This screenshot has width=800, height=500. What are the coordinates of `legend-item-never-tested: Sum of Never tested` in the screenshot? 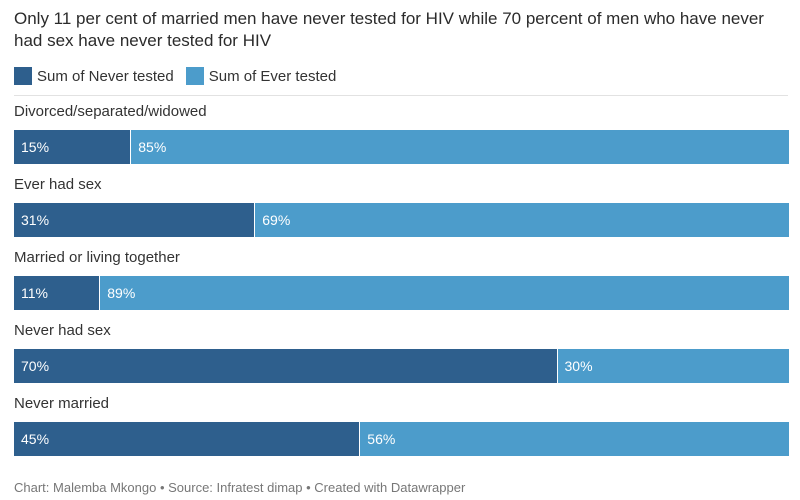 It's located at (94, 76).